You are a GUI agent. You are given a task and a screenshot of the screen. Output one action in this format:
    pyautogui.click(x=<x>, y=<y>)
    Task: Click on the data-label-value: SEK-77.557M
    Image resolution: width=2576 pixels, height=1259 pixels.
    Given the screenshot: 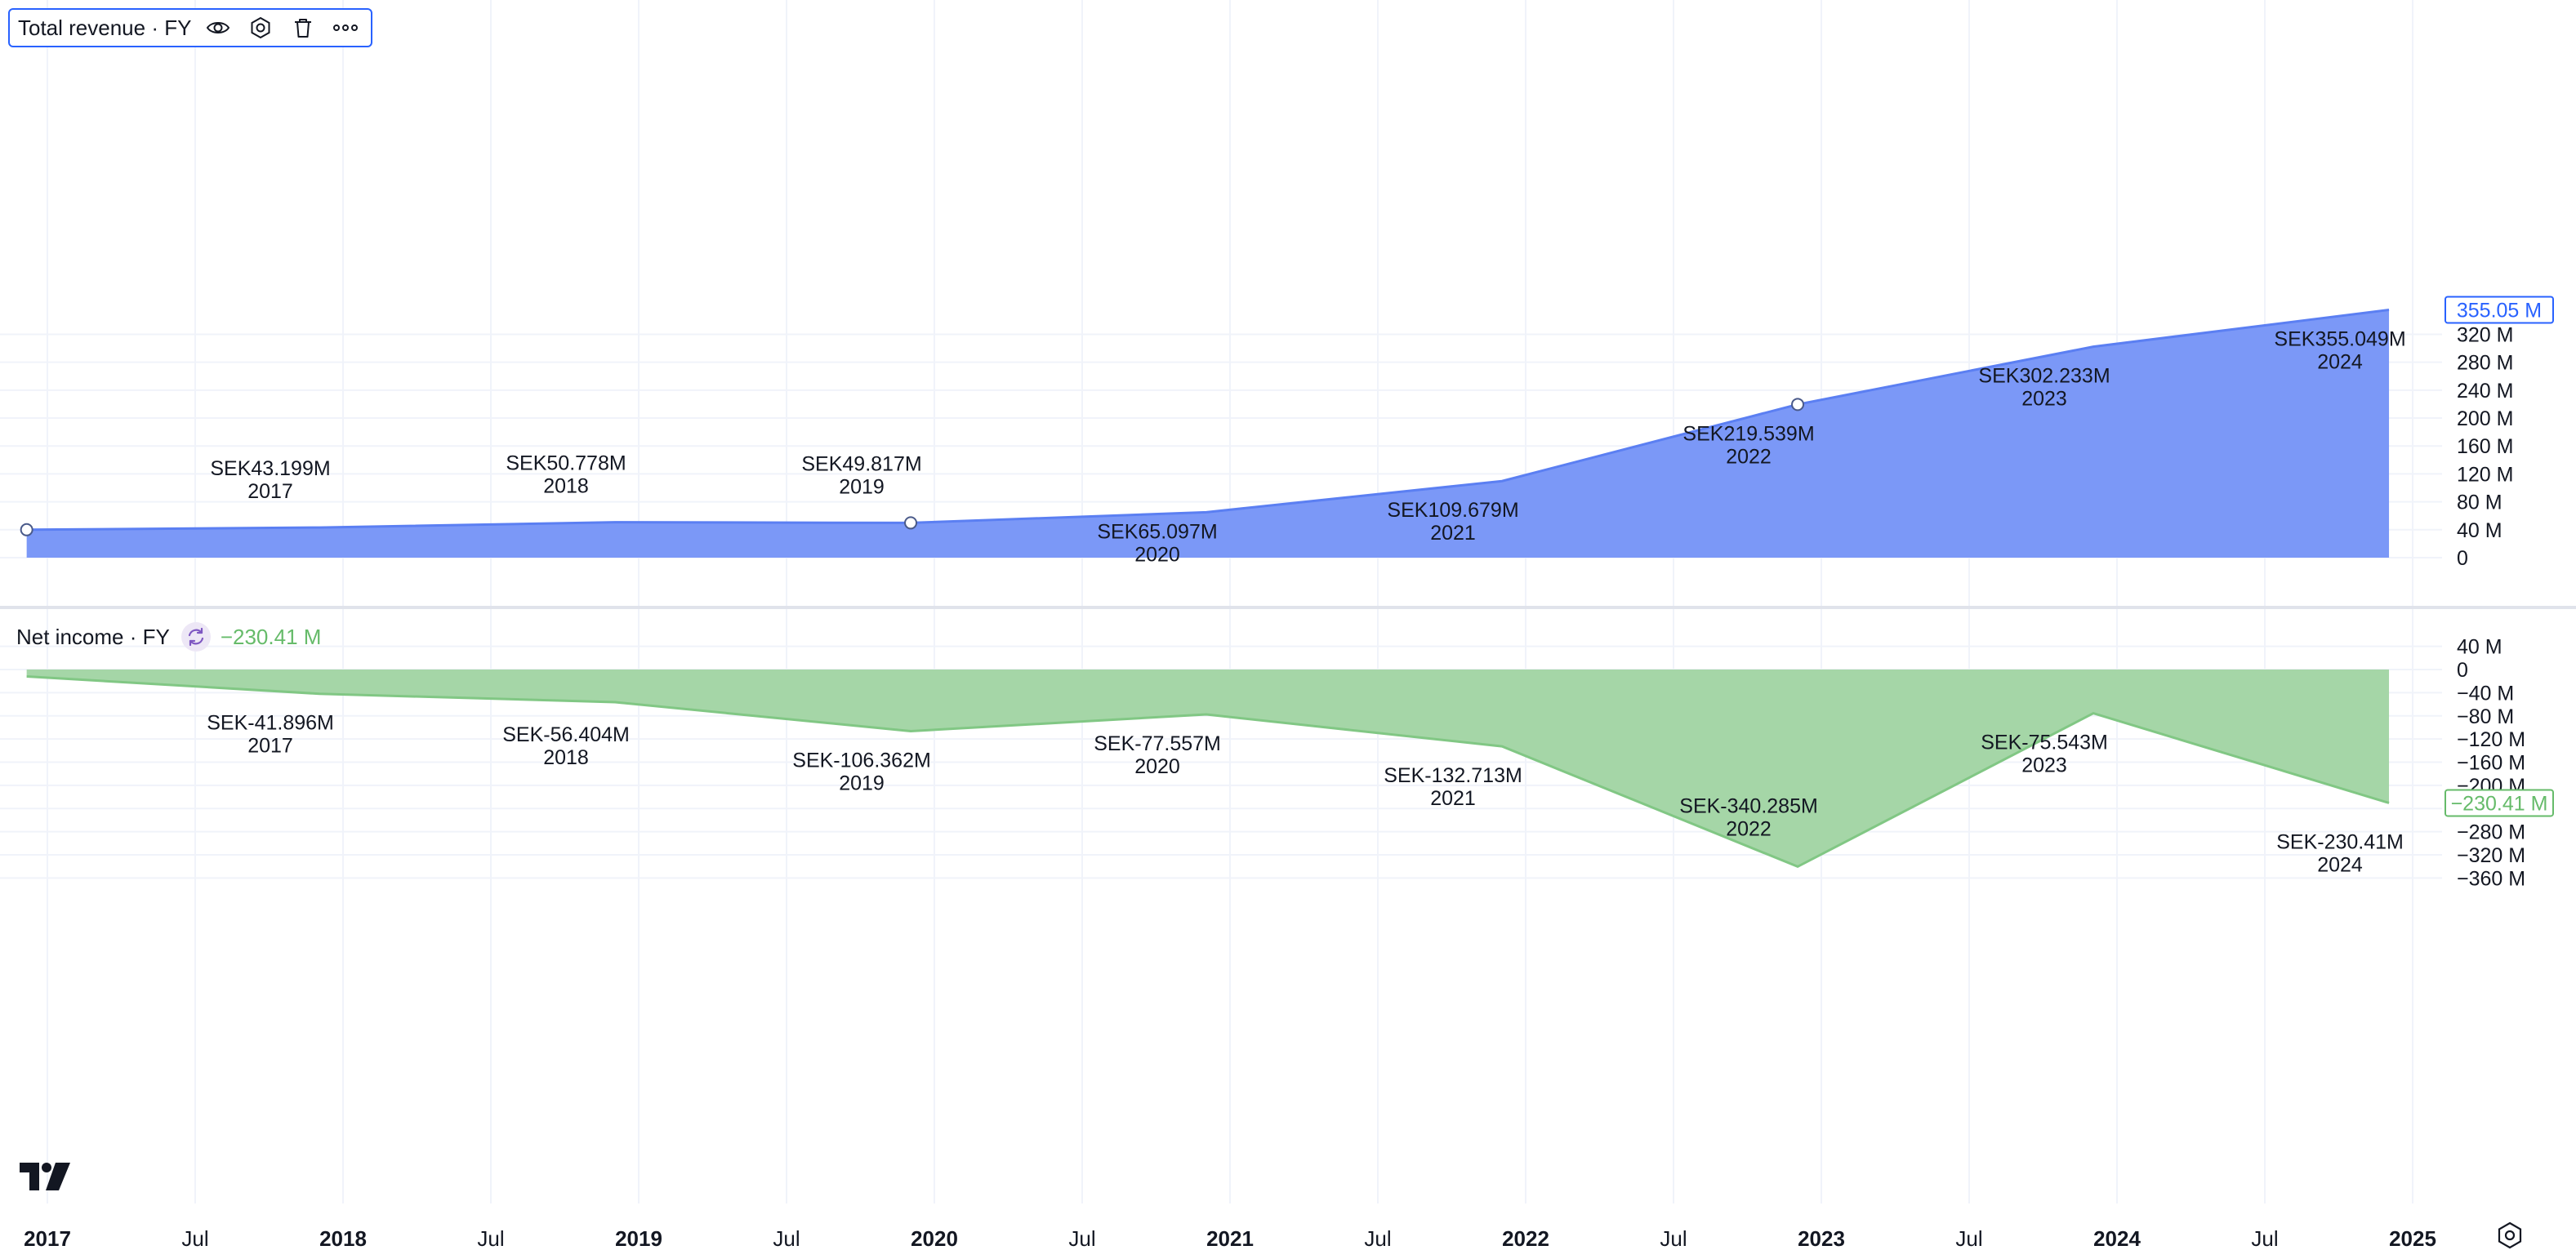 What is the action you would take?
    pyautogui.click(x=1157, y=743)
    